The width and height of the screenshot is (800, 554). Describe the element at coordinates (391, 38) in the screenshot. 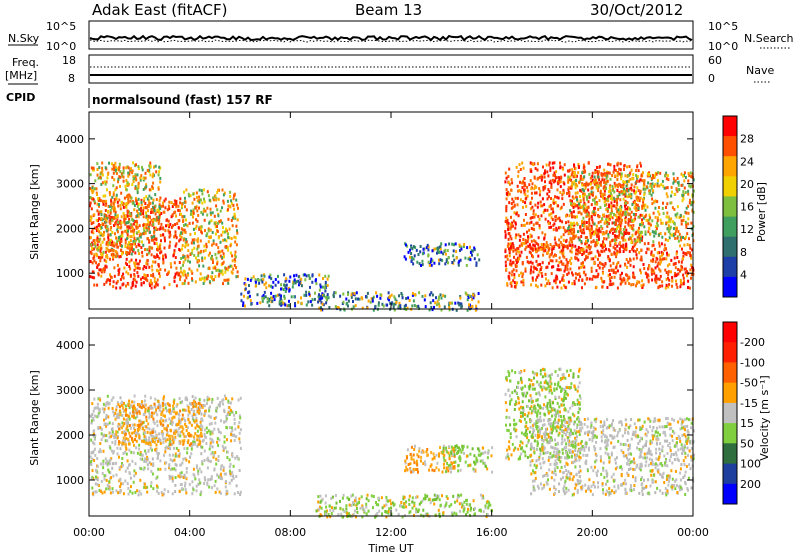

I see `noise-sky-trace` at that location.